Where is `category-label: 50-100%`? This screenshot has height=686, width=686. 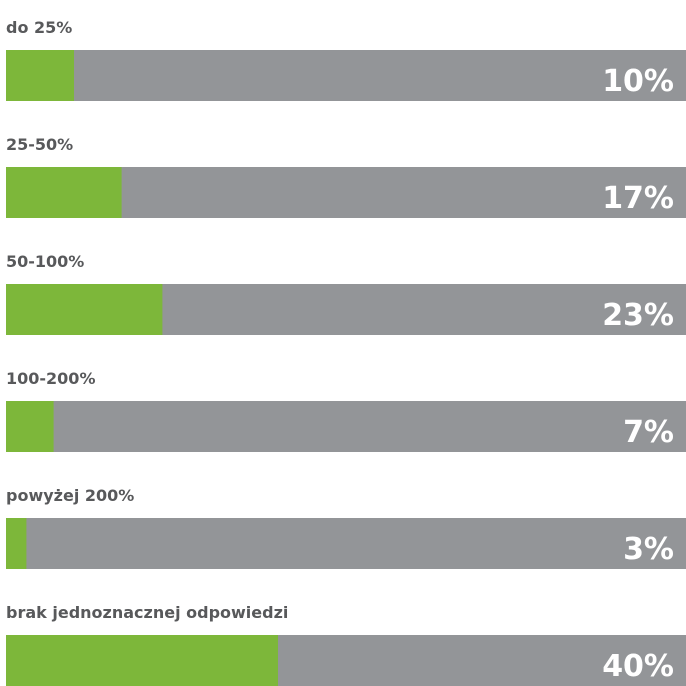 category-label: 50-100% is located at coordinates (45, 261).